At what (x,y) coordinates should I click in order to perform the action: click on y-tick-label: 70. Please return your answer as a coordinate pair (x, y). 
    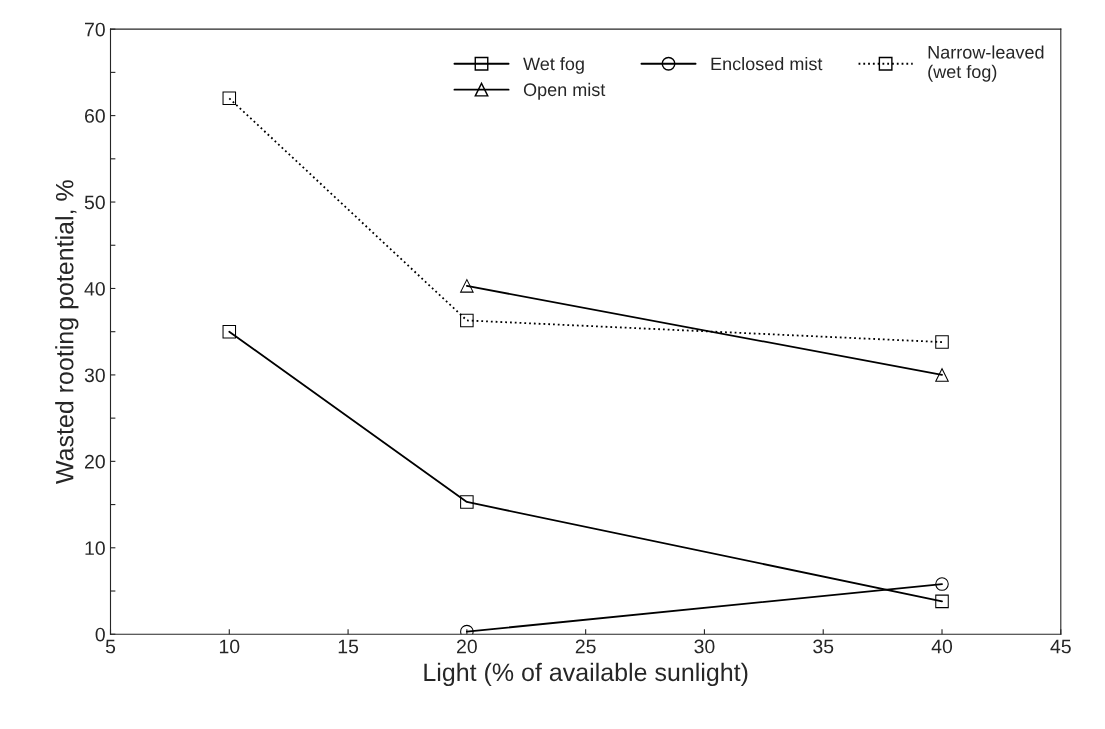
    Looking at the image, I should click on (95, 29).